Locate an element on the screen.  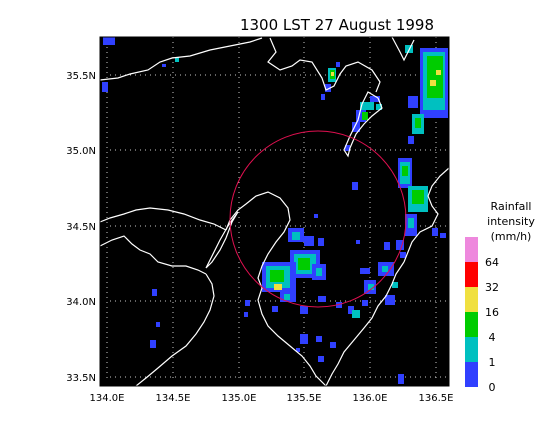
legend-level-label: 1 is located at coordinates (492, 362).